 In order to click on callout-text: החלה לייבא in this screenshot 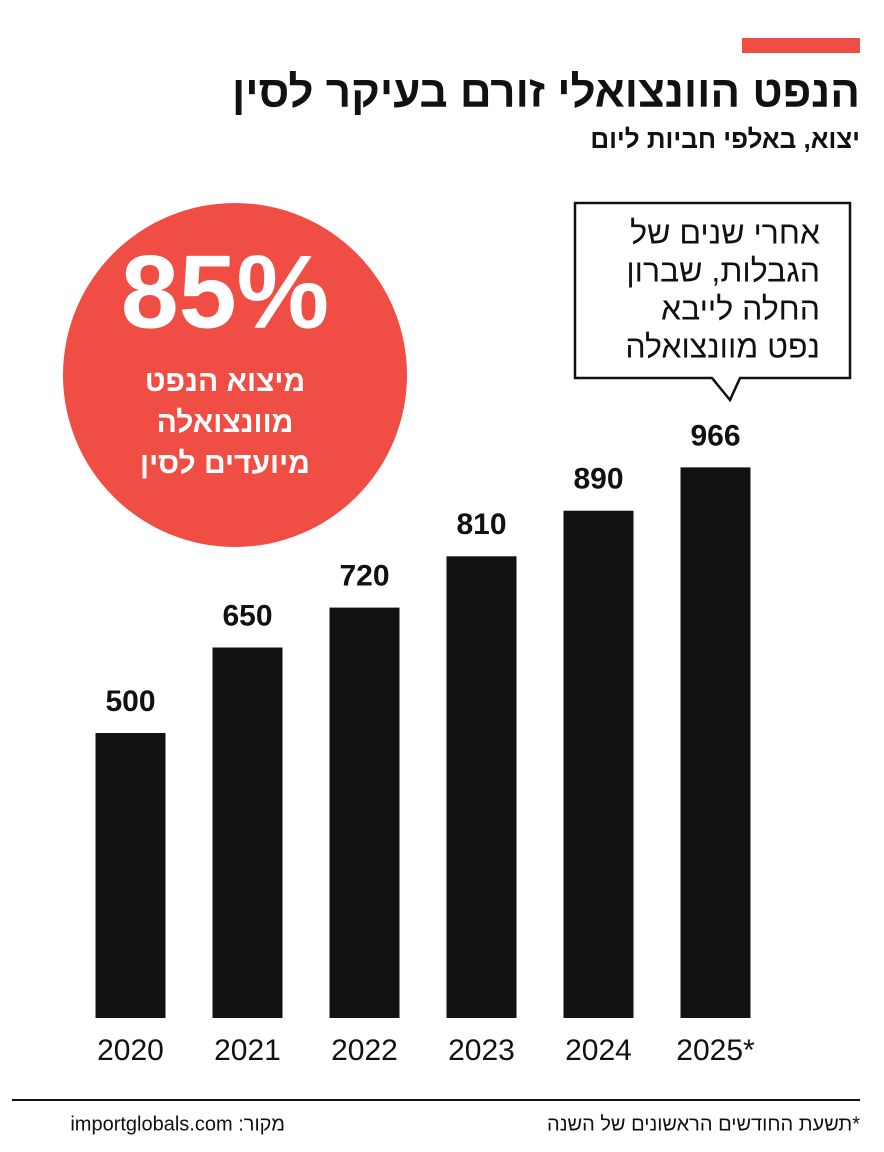, I will do `click(740, 308)`.